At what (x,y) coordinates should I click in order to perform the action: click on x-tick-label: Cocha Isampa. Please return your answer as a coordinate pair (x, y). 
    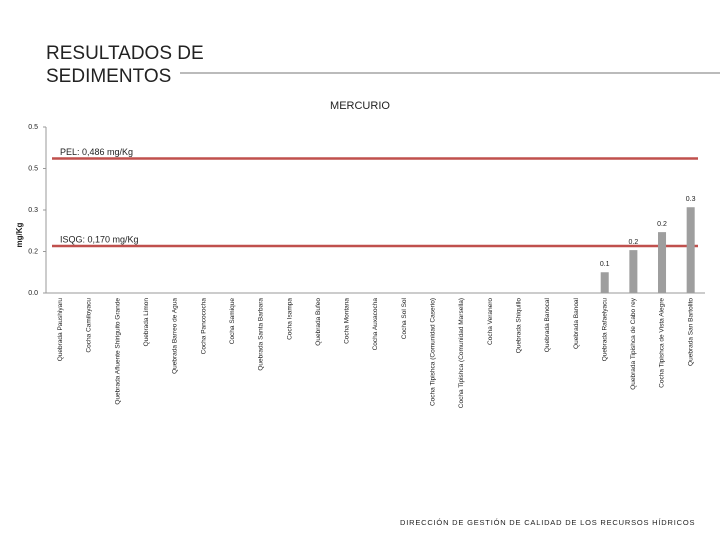
    Looking at the image, I should click on (289, 319).